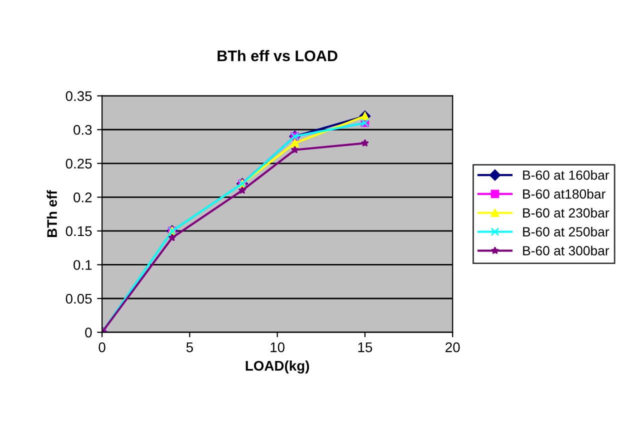  What do you see at coordinates (564, 194) in the screenshot?
I see `legend-label: B-60 at180bar` at bounding box center [564, 194].